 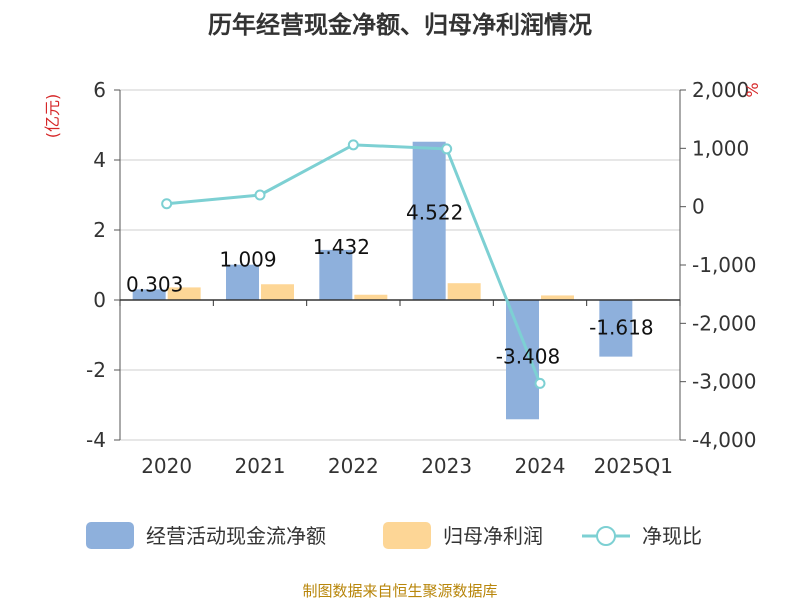 What do you see at coordinates (724, 323) in the screenshot?
I see `right-tick-label: -2,000` at bounding box center [724, 323].